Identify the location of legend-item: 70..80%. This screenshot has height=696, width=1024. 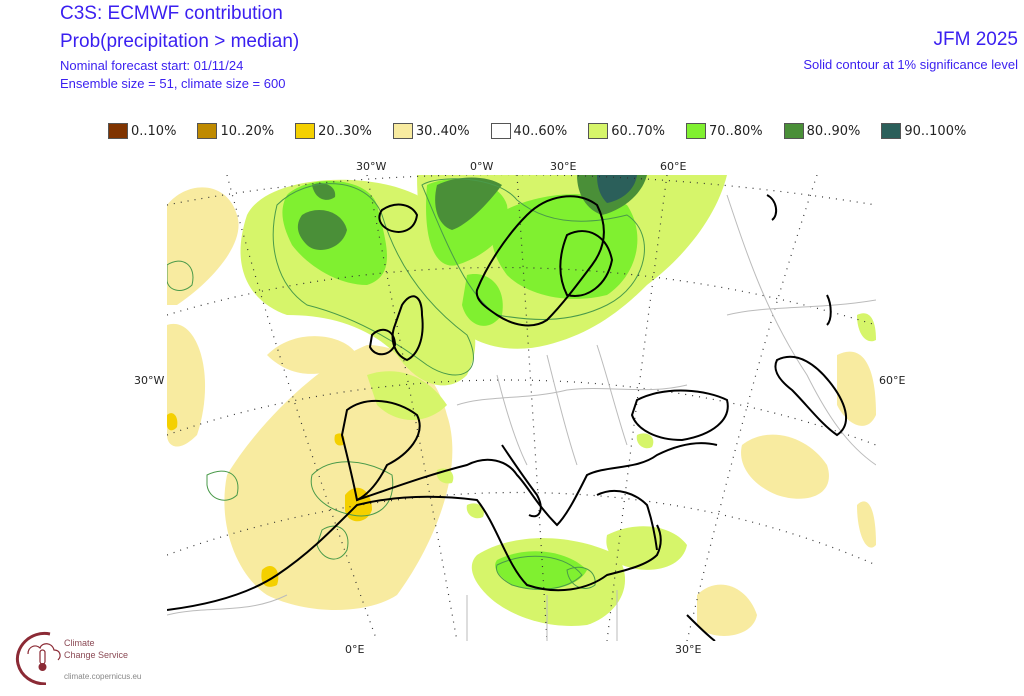
(724, 131).